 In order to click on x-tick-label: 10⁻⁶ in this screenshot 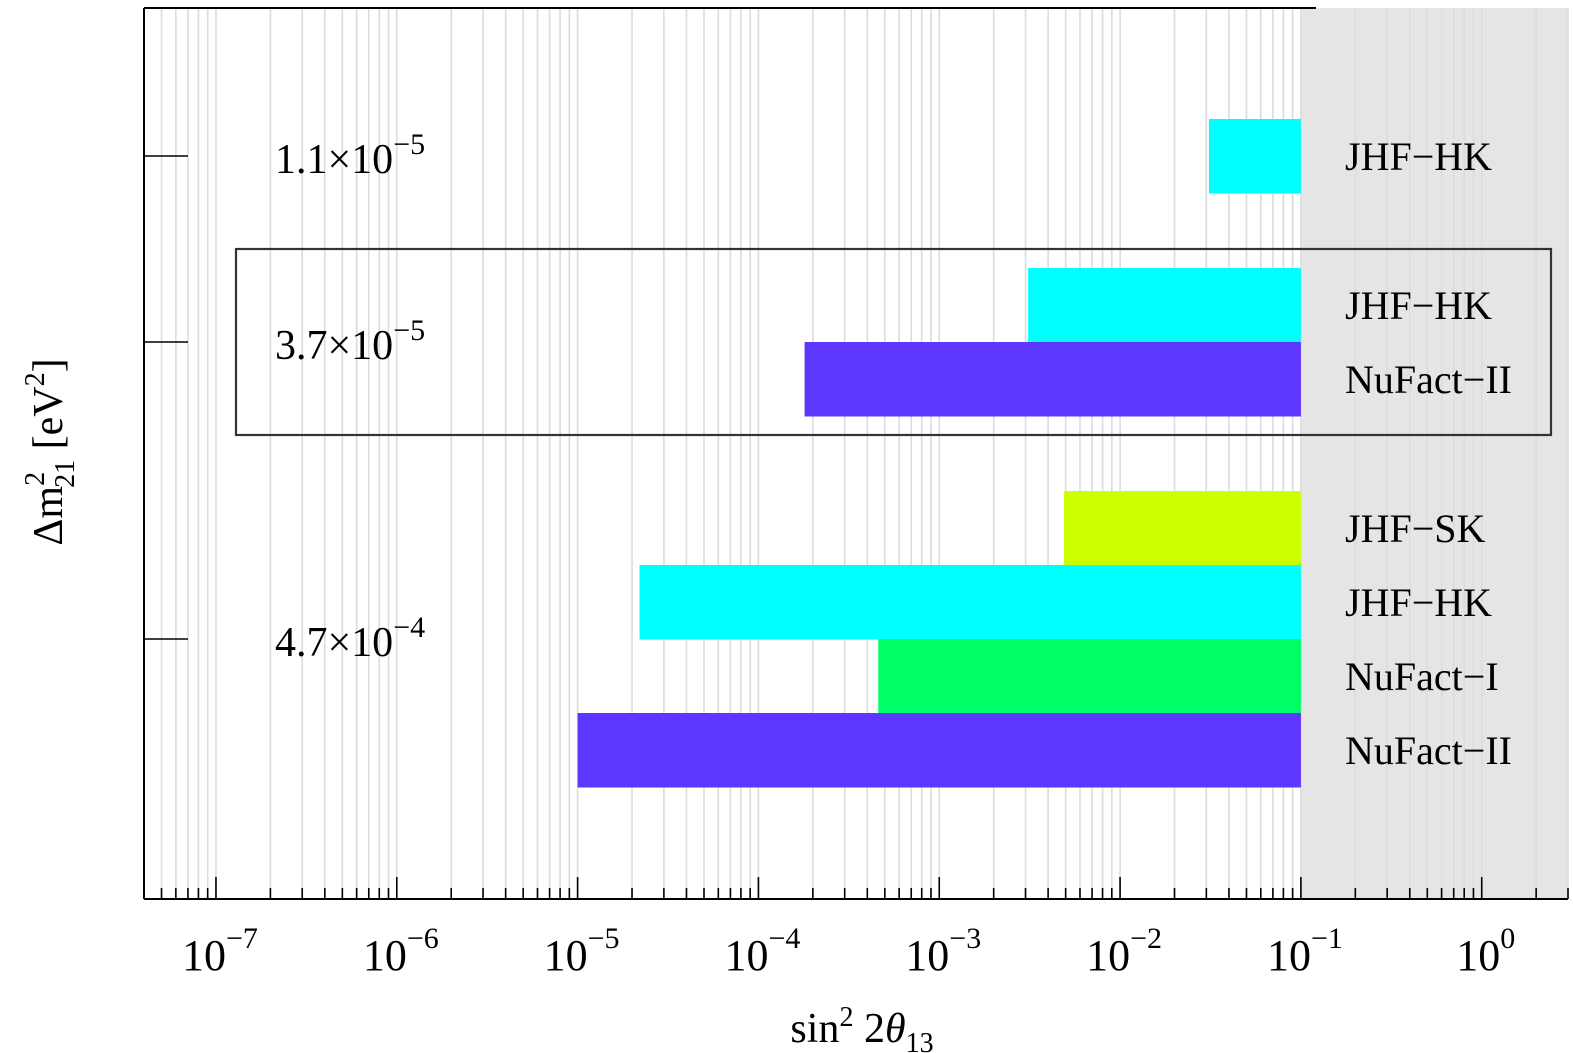, I will do `click(401, 951)`.